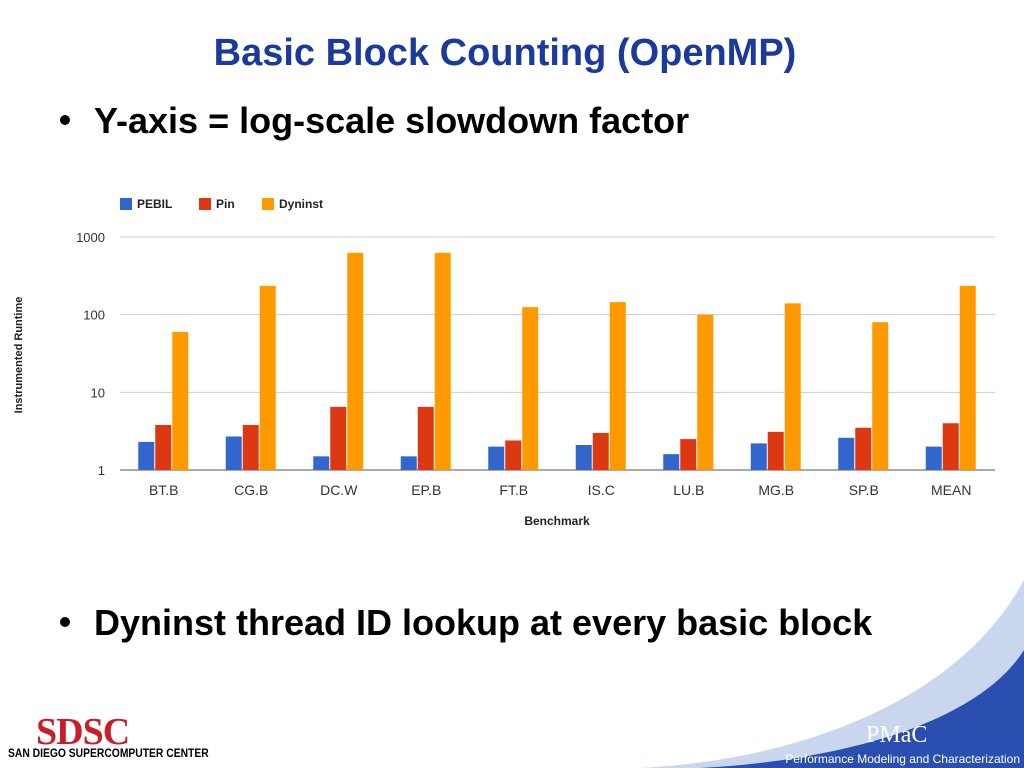 The height and width of the screenshot is (768, 1024). What do you see at coordinates (496, 458) in the screenshot?
I see `bar-pebil-ft-b` at bounding box center [496, 458].